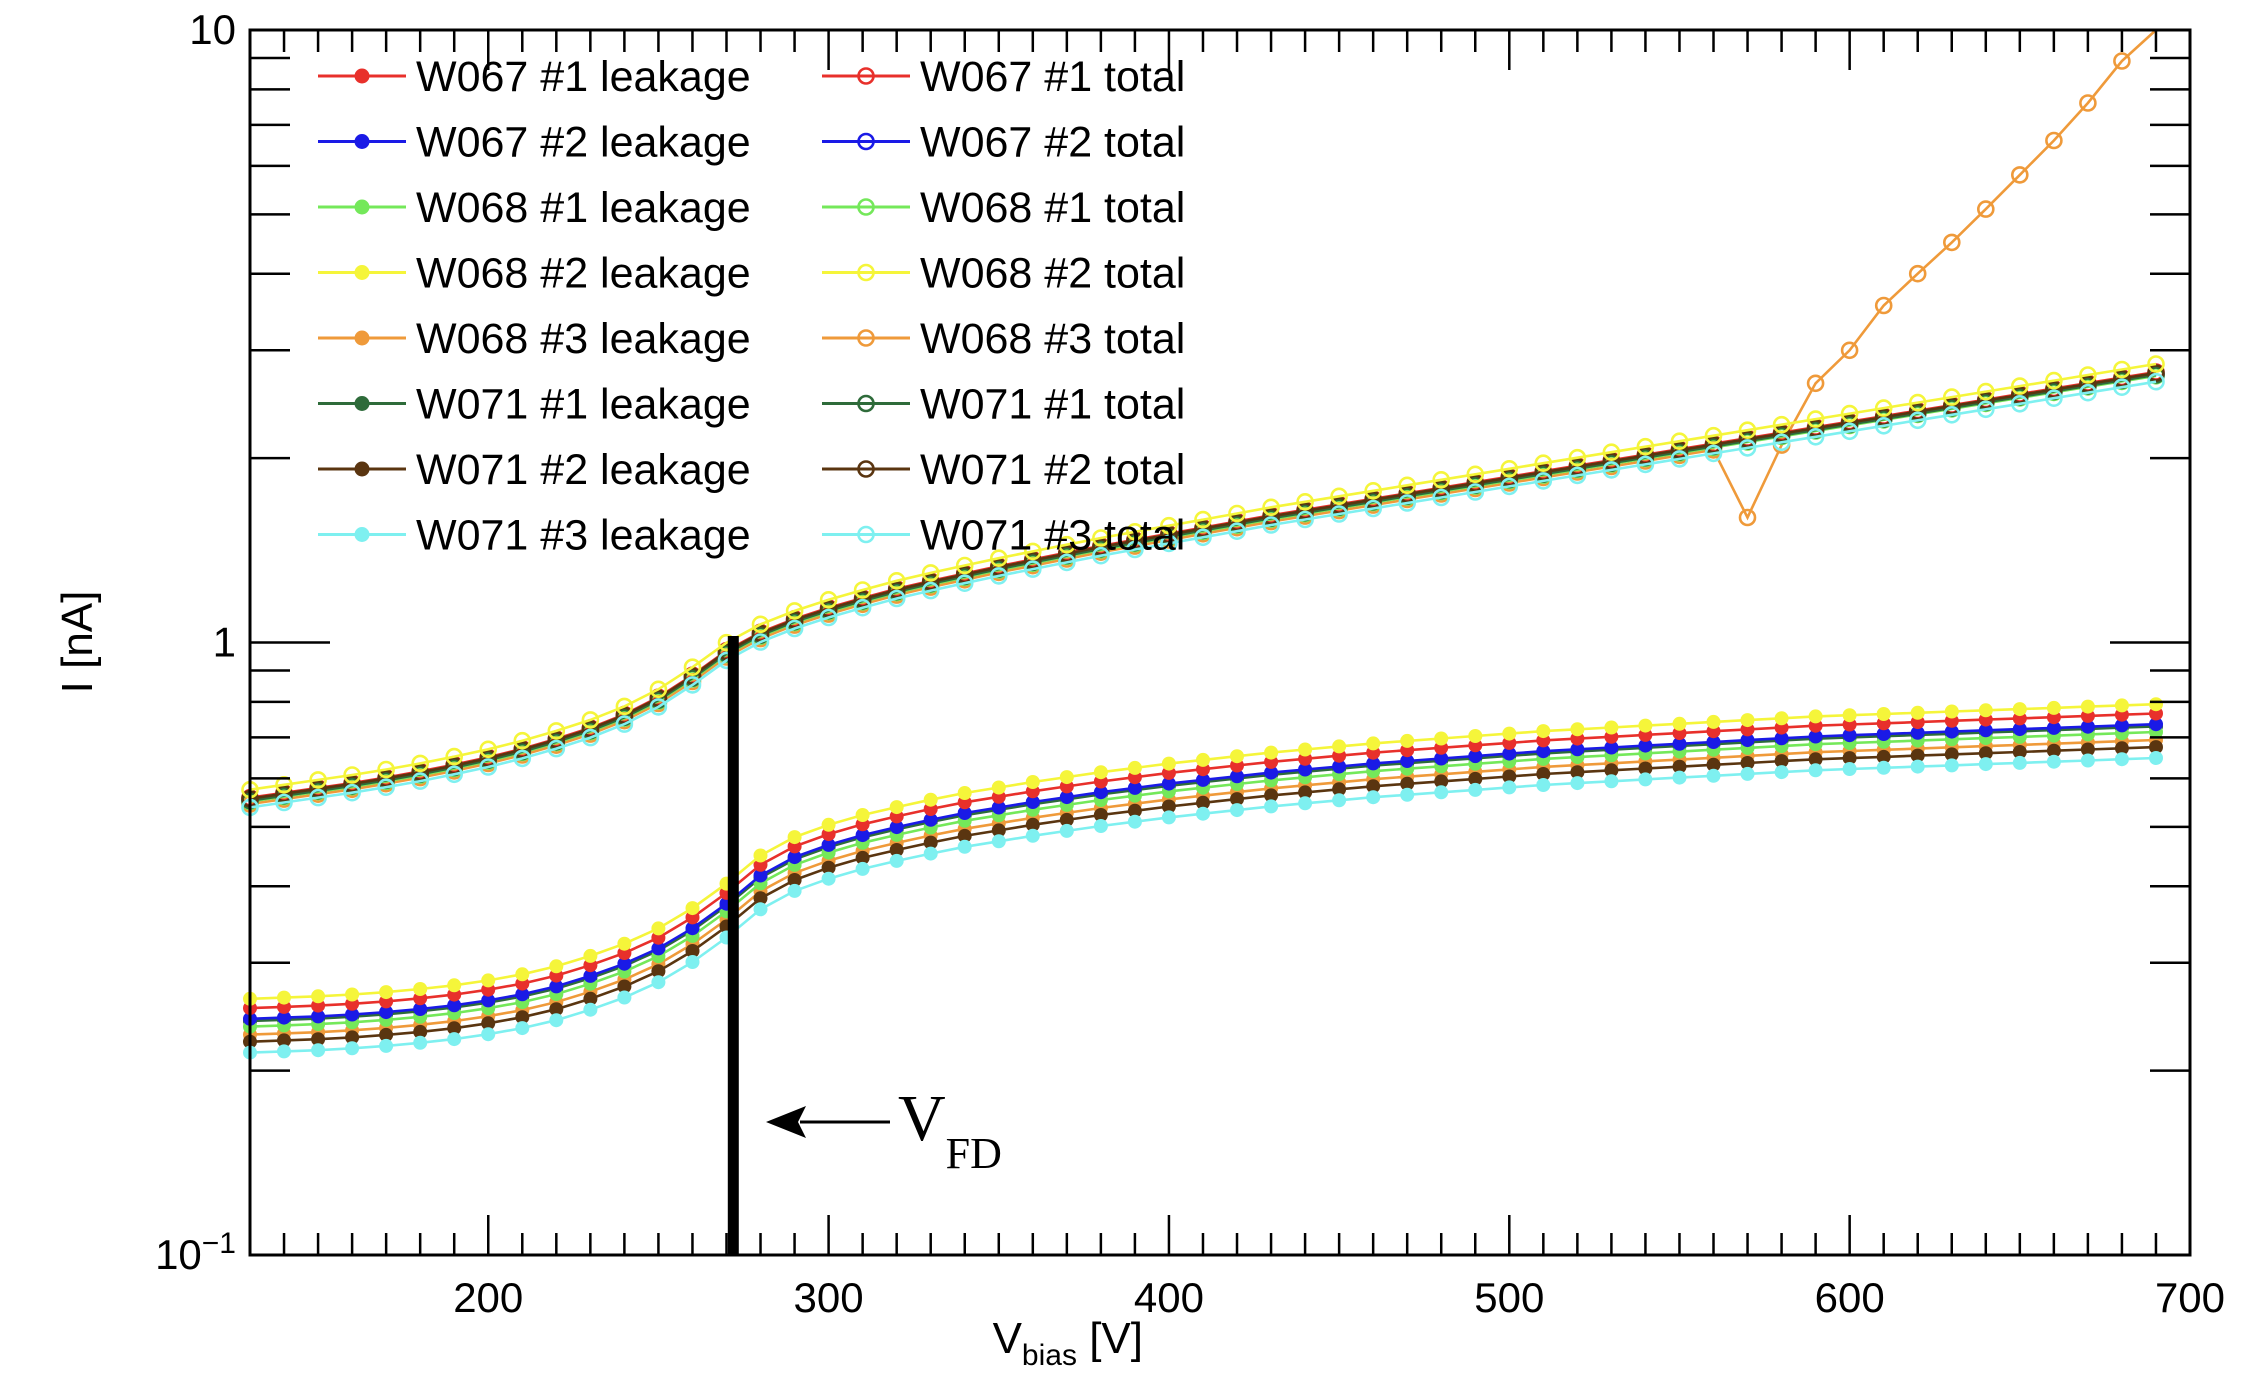  Describe the element at coordinates (534, 274) in the screenshot. I see `legend-entry: W068 #2 leakage` at that location.